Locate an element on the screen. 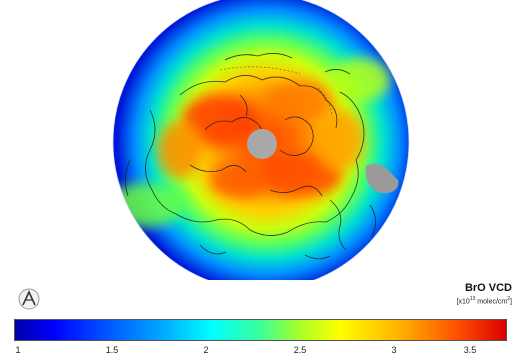 The height and width of the screenshot is (361, 532). colorbar is located at coordinates (260, 330).